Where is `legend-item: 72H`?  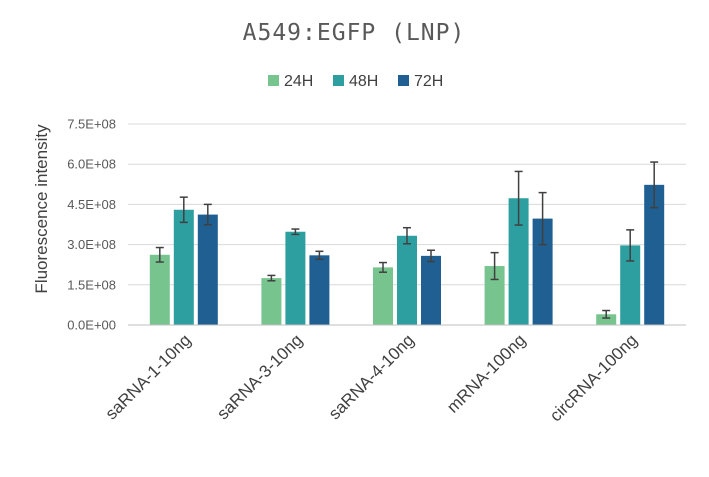
legend-item: 72H is located at coordinates (420, 81).